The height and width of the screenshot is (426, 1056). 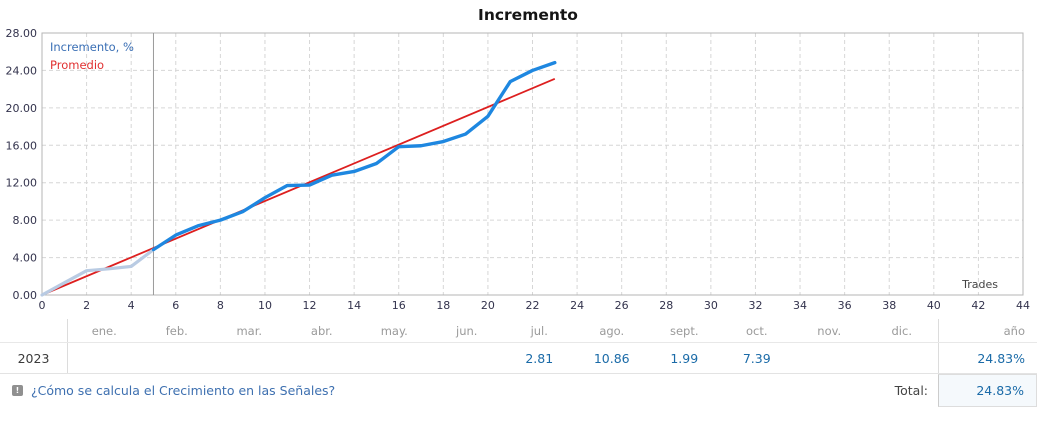 I want to click on x-tick-label: 36, so click(x=845, y=305).